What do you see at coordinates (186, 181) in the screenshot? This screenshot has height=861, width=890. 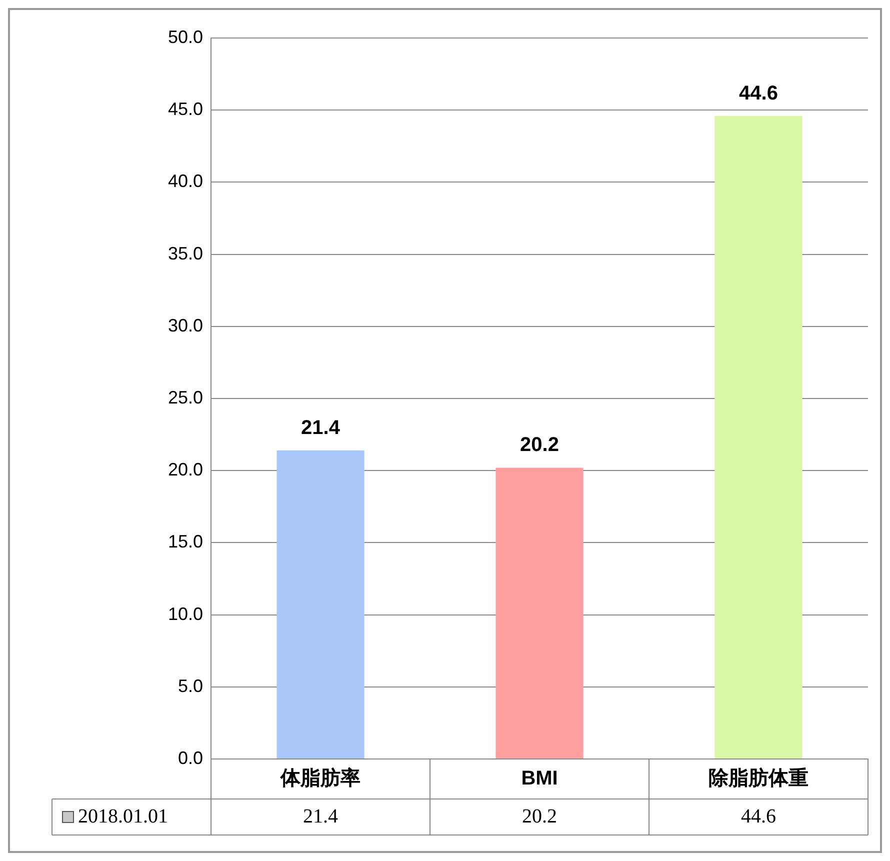 I see `y-tick-label: 40.0` at bounding box center [186, 181].